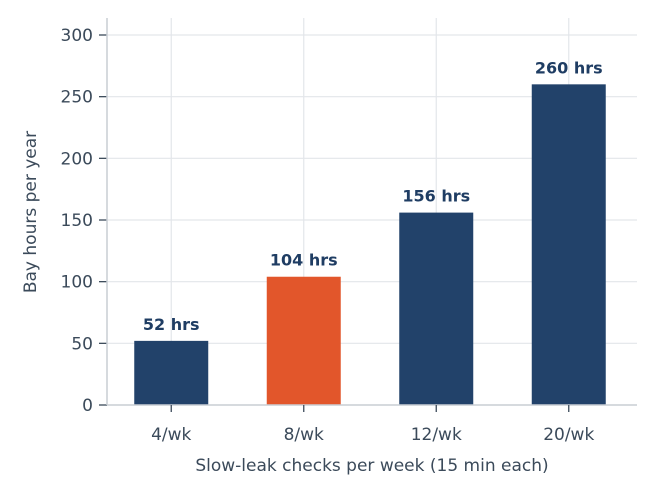 The width and height of the screenshot is (658, 496). Describe the element at coordinates (436, 196) in the screenshot. I see `bar-data-label: 156 hrs` at that location.